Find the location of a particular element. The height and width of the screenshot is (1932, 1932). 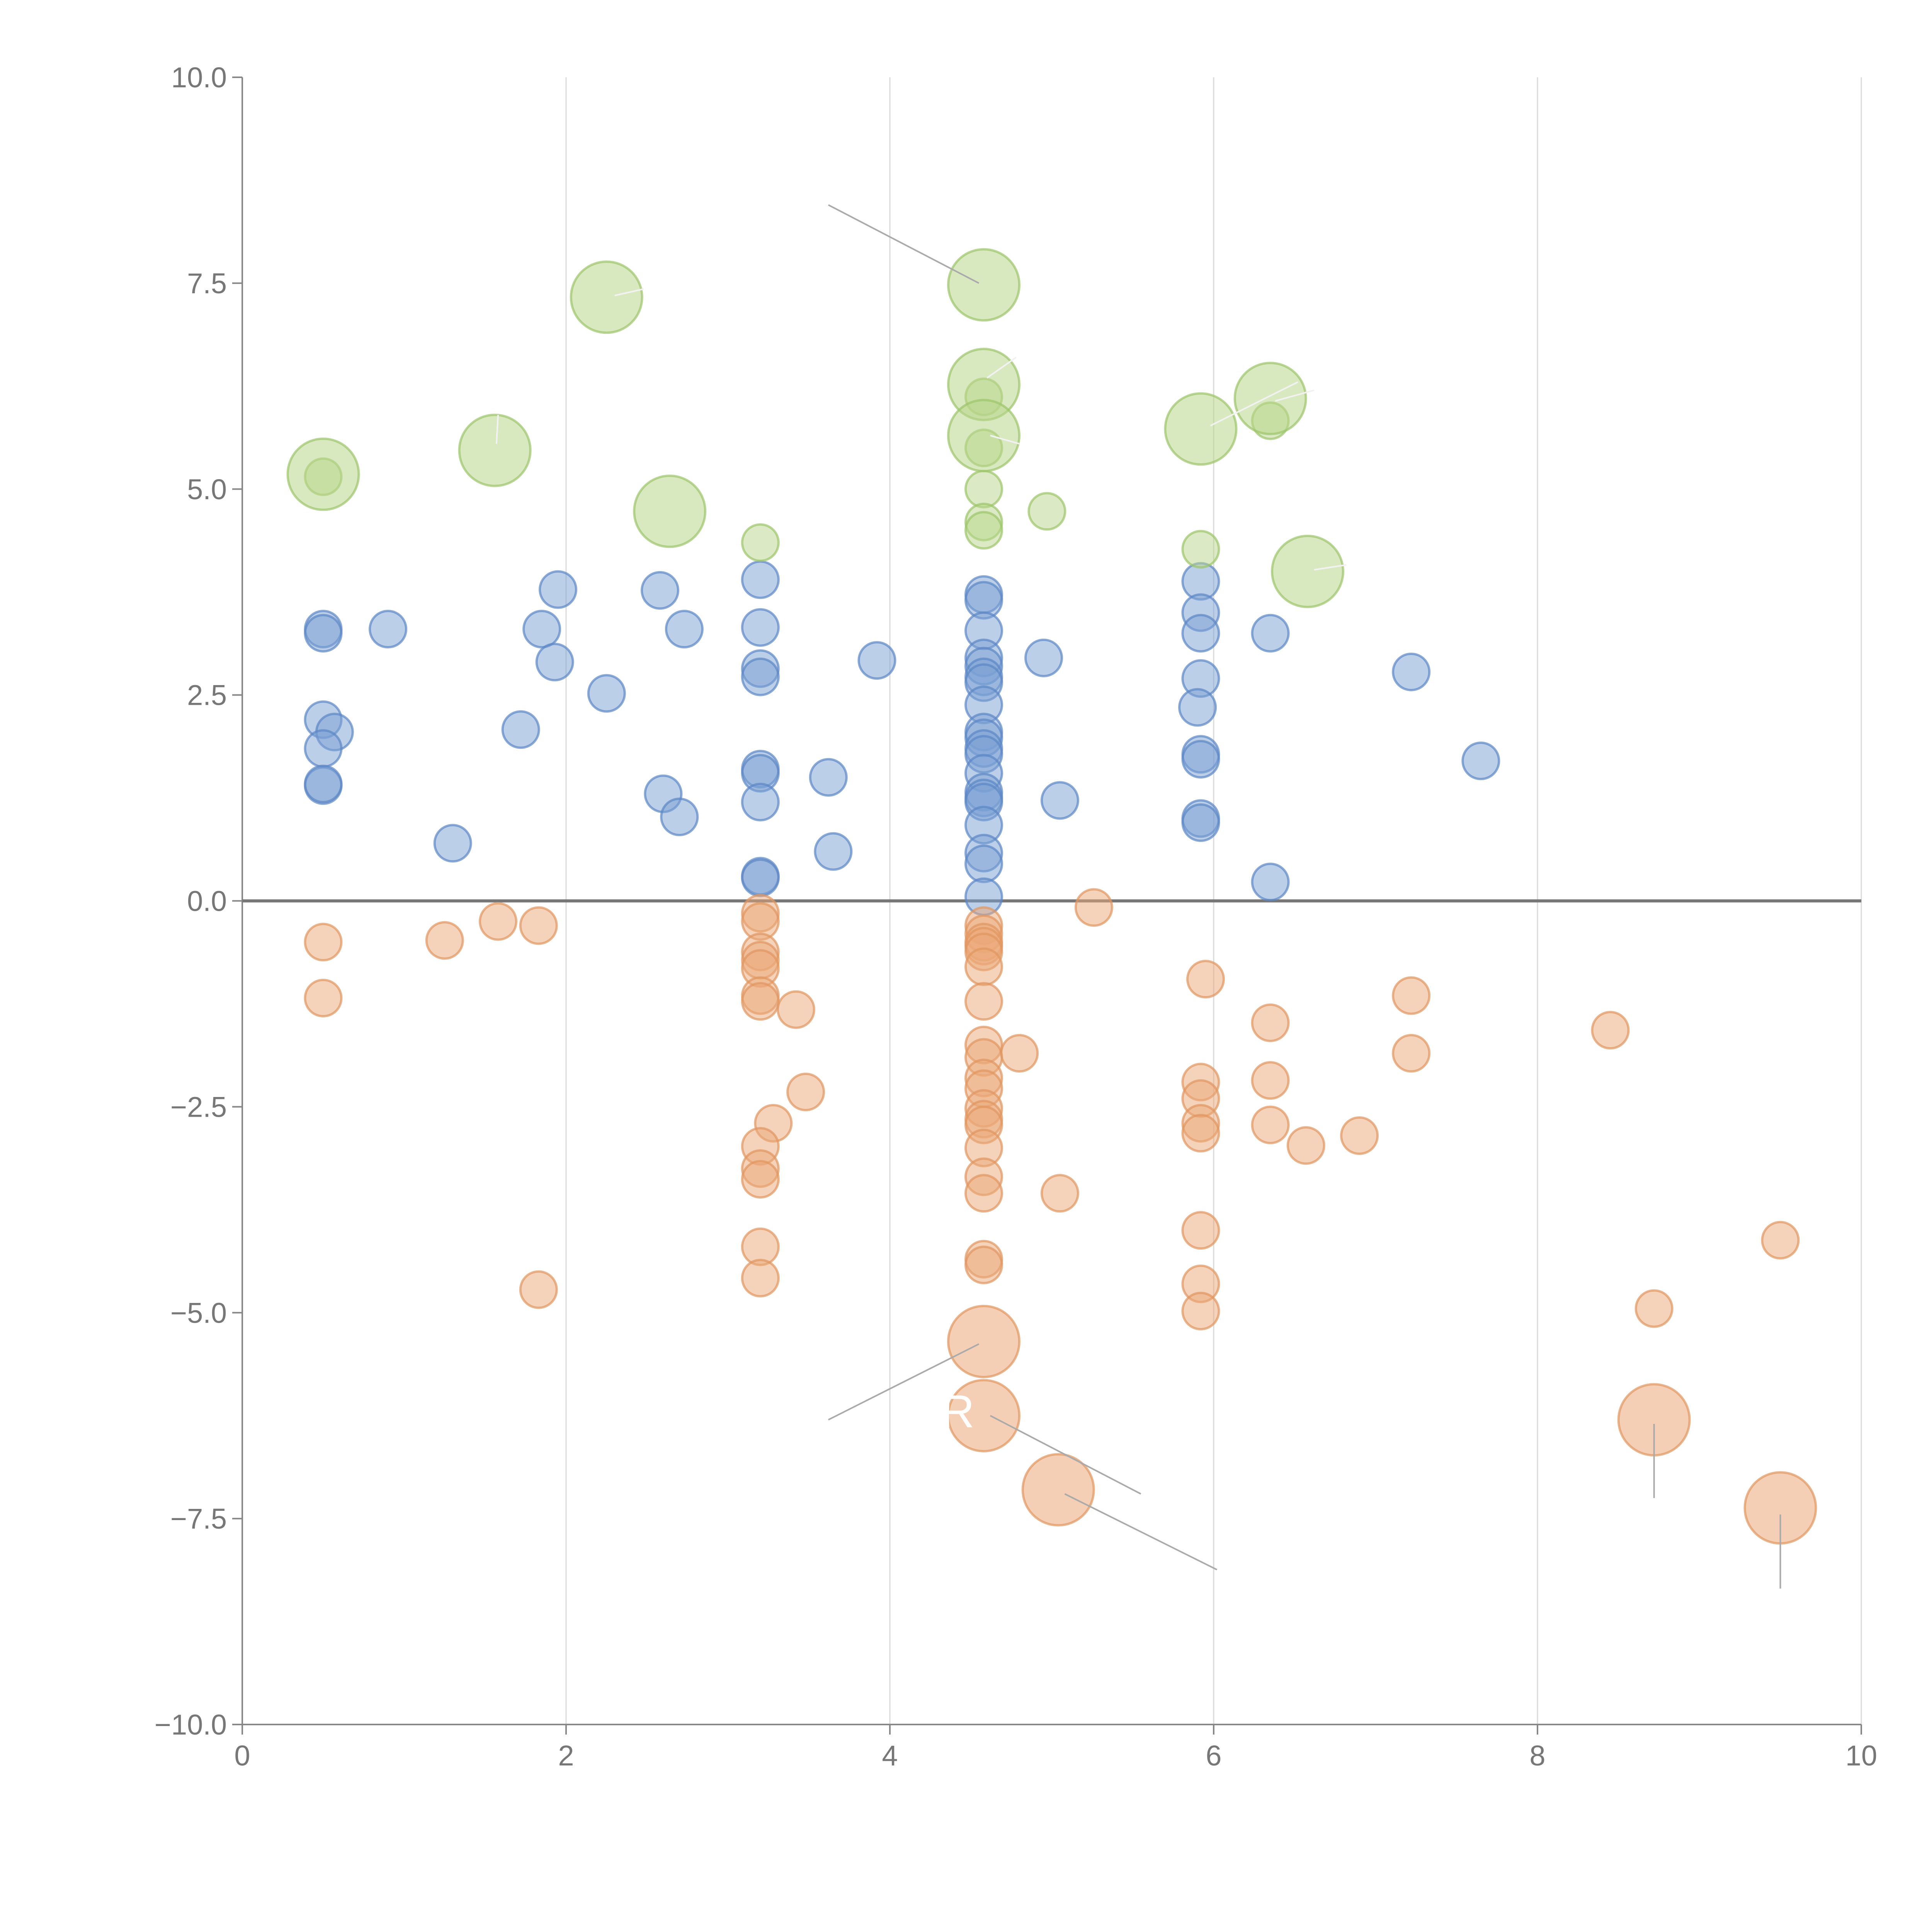

y-tick-label: −7.5 is located at coordinates (198, 1519).